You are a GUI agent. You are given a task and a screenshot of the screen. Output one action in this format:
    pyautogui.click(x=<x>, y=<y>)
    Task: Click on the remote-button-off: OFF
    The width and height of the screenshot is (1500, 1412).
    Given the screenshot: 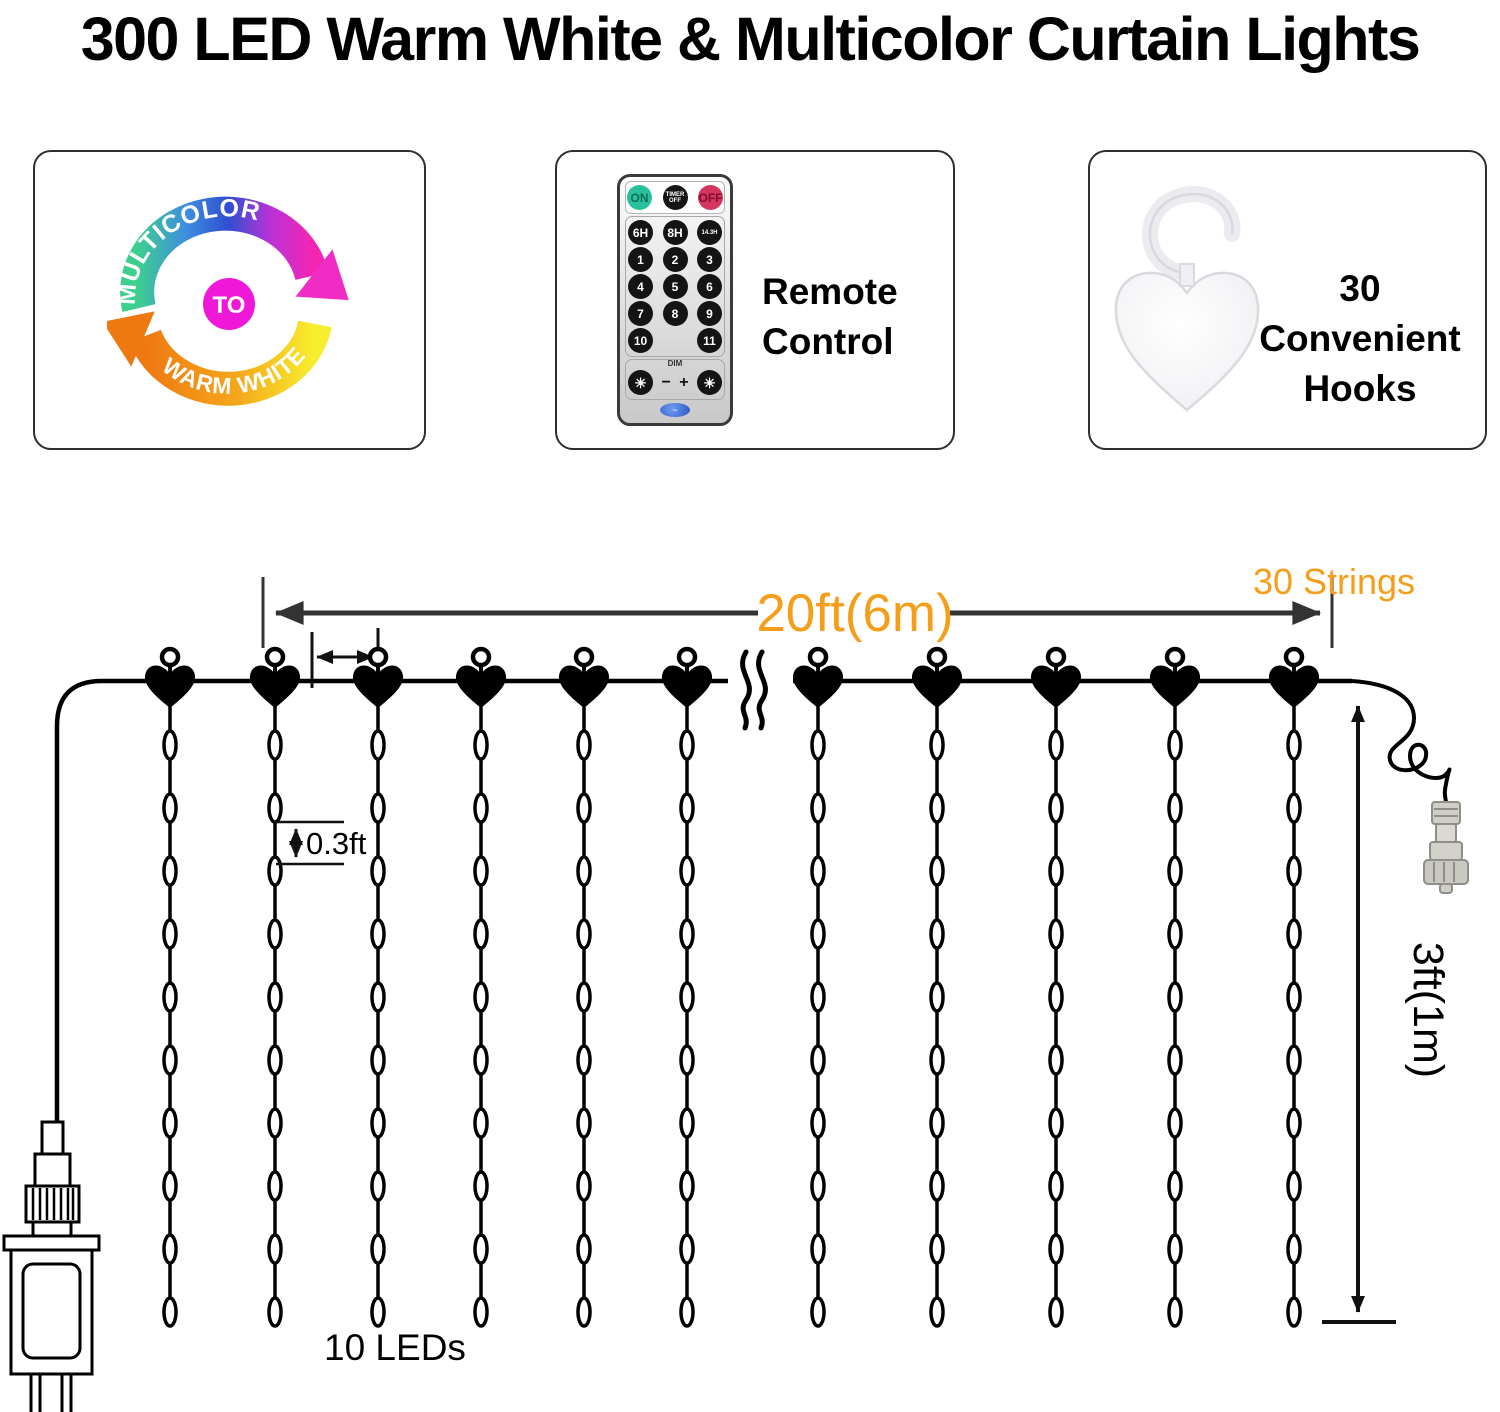 What is the action you would take?
    pyautogui.click(x=710, y=197)
    